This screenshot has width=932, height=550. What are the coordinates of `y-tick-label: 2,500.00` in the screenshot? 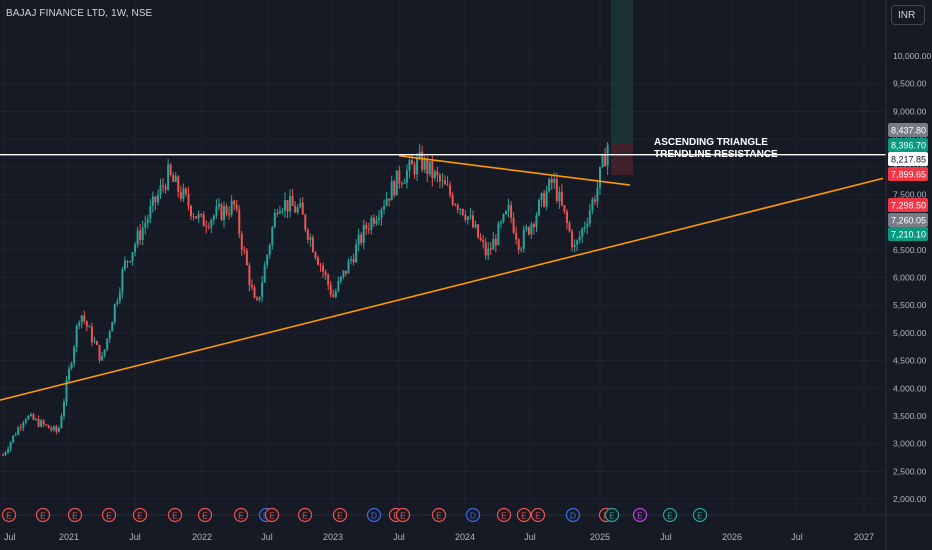 It's located at (910, 471).